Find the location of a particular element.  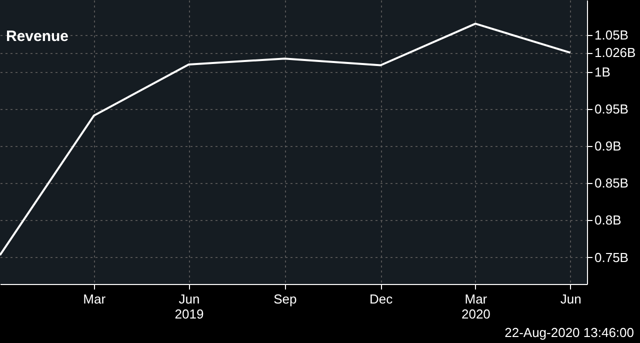

x-tick-label: Mar 2020 is located at coordinates (475, 307).